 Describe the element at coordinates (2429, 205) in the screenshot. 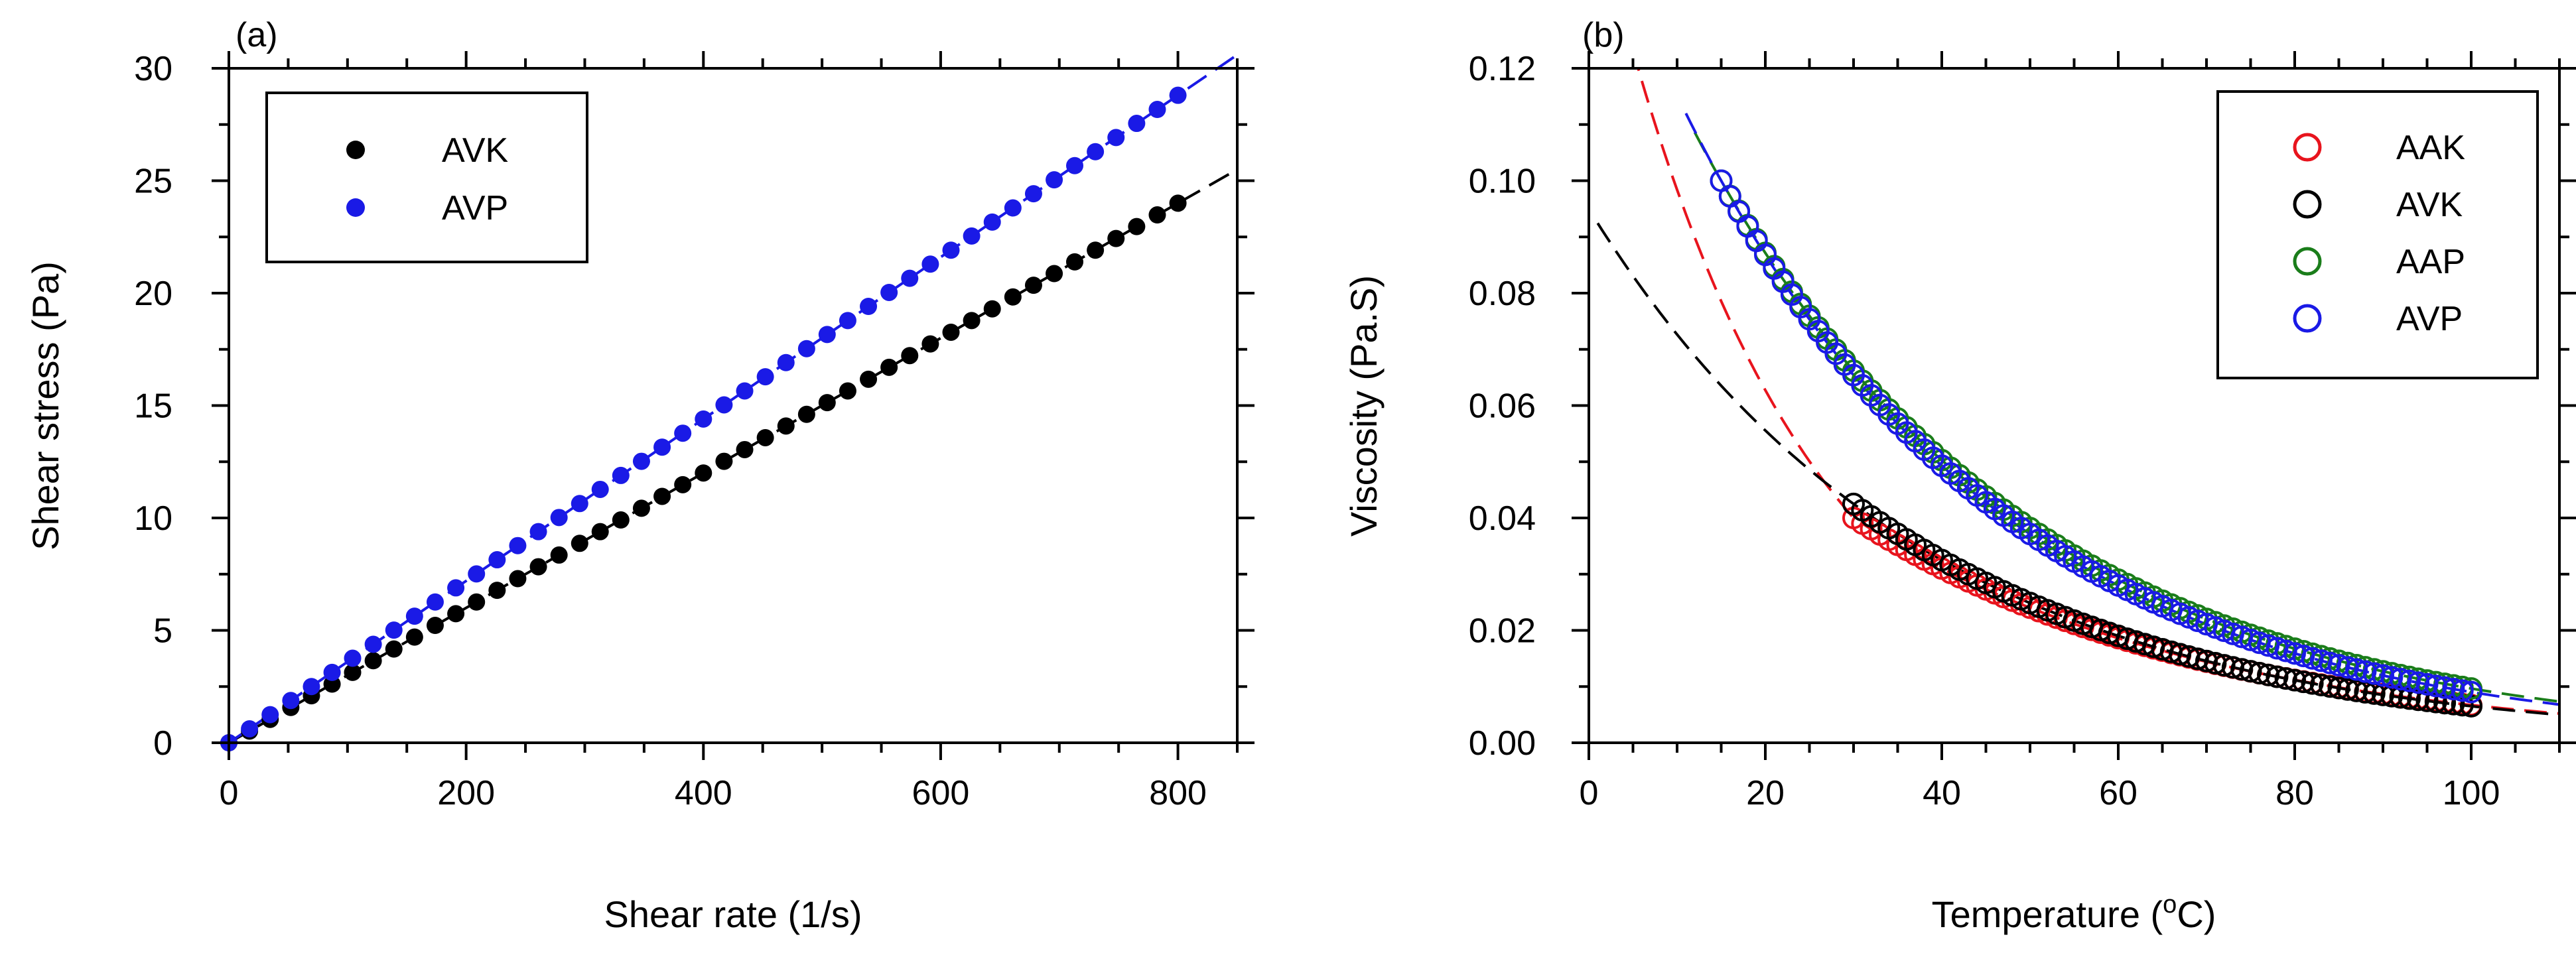

I see `legend-avk-b-label: AVK` at that location.